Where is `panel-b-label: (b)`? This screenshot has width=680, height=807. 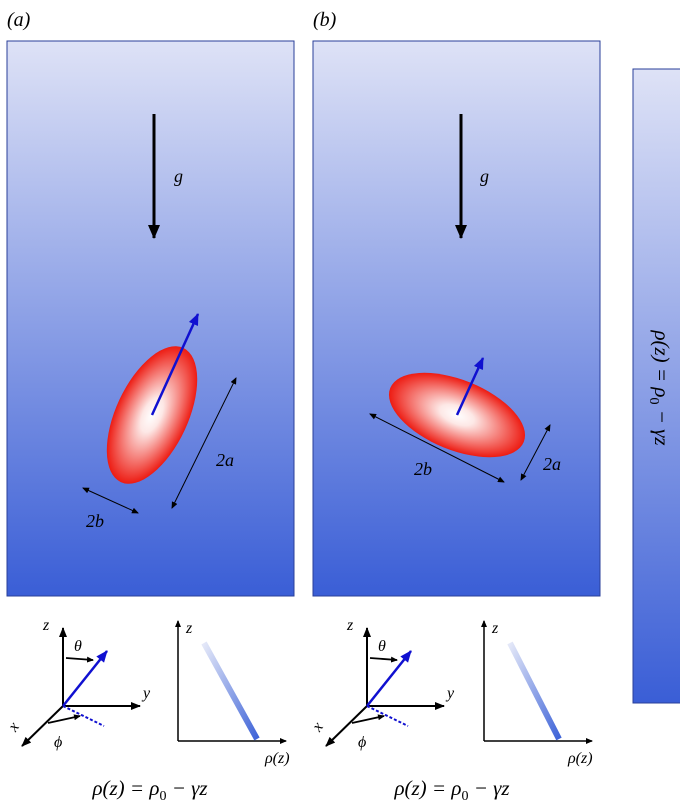
panel-b-label: (b) is located at coordinates (325, 20).